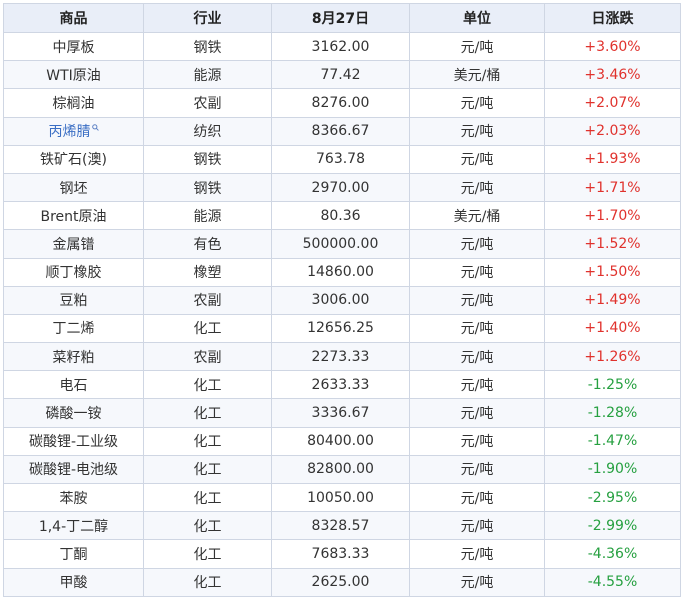 The image size is (683, 601). I want to click on table-row: 钢坯 钢铁 2970.00 元/吨 +1.71%, so click(342, 187).